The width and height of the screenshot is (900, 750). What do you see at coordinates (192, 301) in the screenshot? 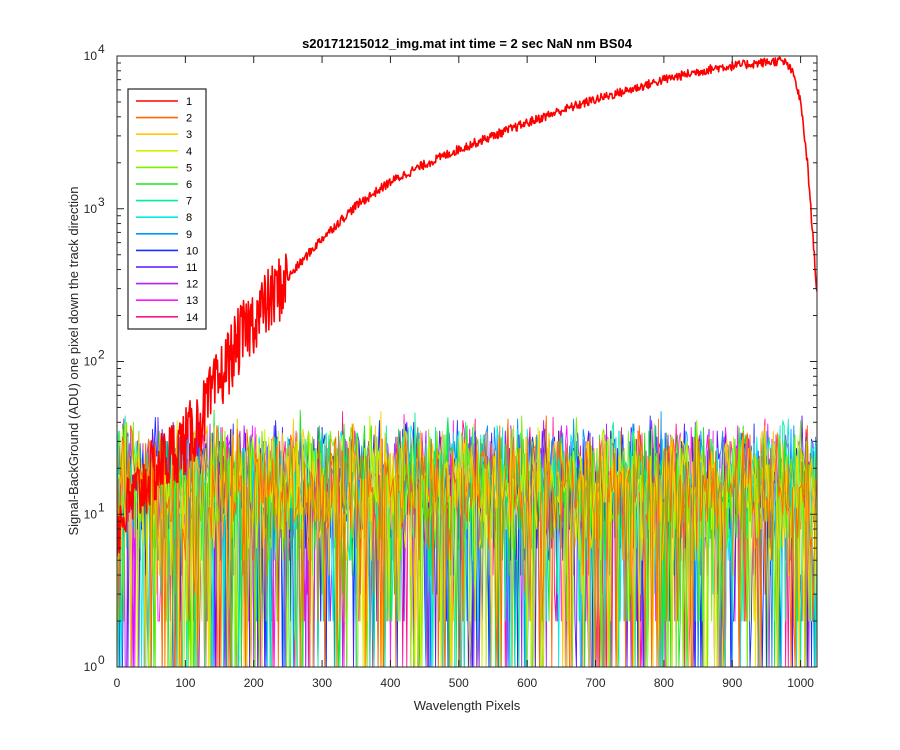
I see `legend-label-13: 13` at bounding box center [192, 301].